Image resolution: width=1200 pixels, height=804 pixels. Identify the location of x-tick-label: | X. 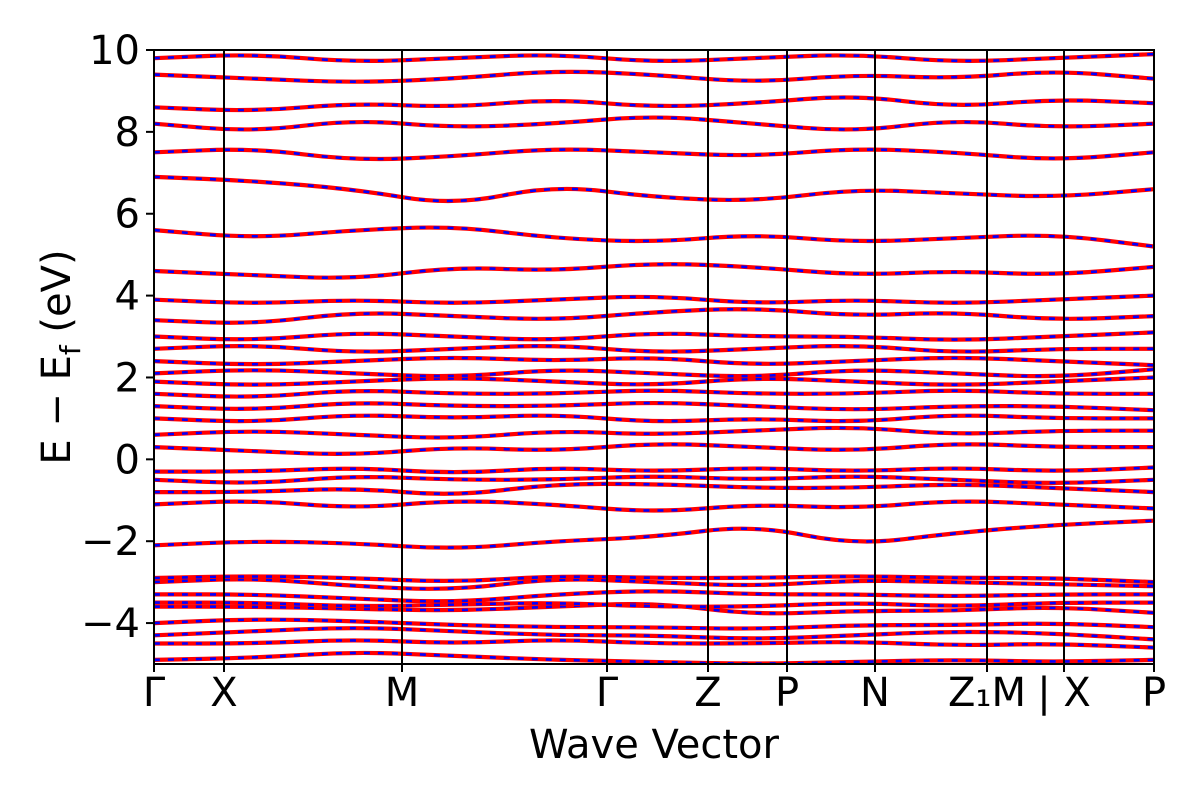
(1064, 693).